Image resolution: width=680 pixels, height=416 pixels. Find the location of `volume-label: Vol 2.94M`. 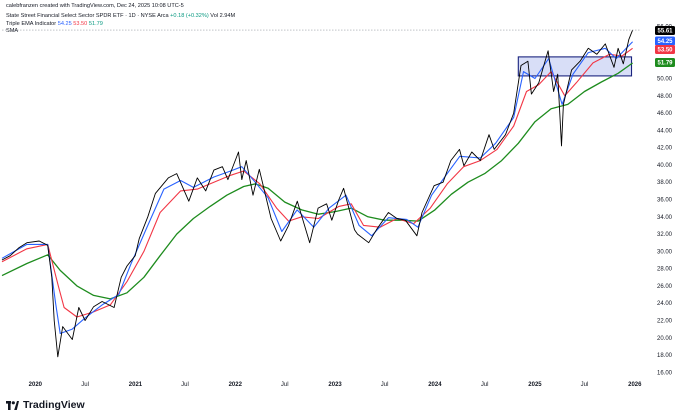

volume-label: Vol 2.94M is located at coordinates (223, 16).